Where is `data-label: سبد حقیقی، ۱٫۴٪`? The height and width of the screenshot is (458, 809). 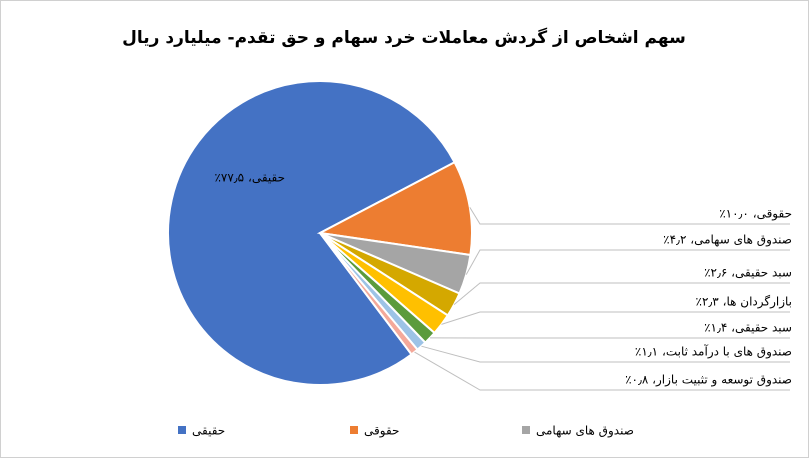 data-label: سبد حقیقی، ۱٫۴٪ is located at coordinates (748, 328).